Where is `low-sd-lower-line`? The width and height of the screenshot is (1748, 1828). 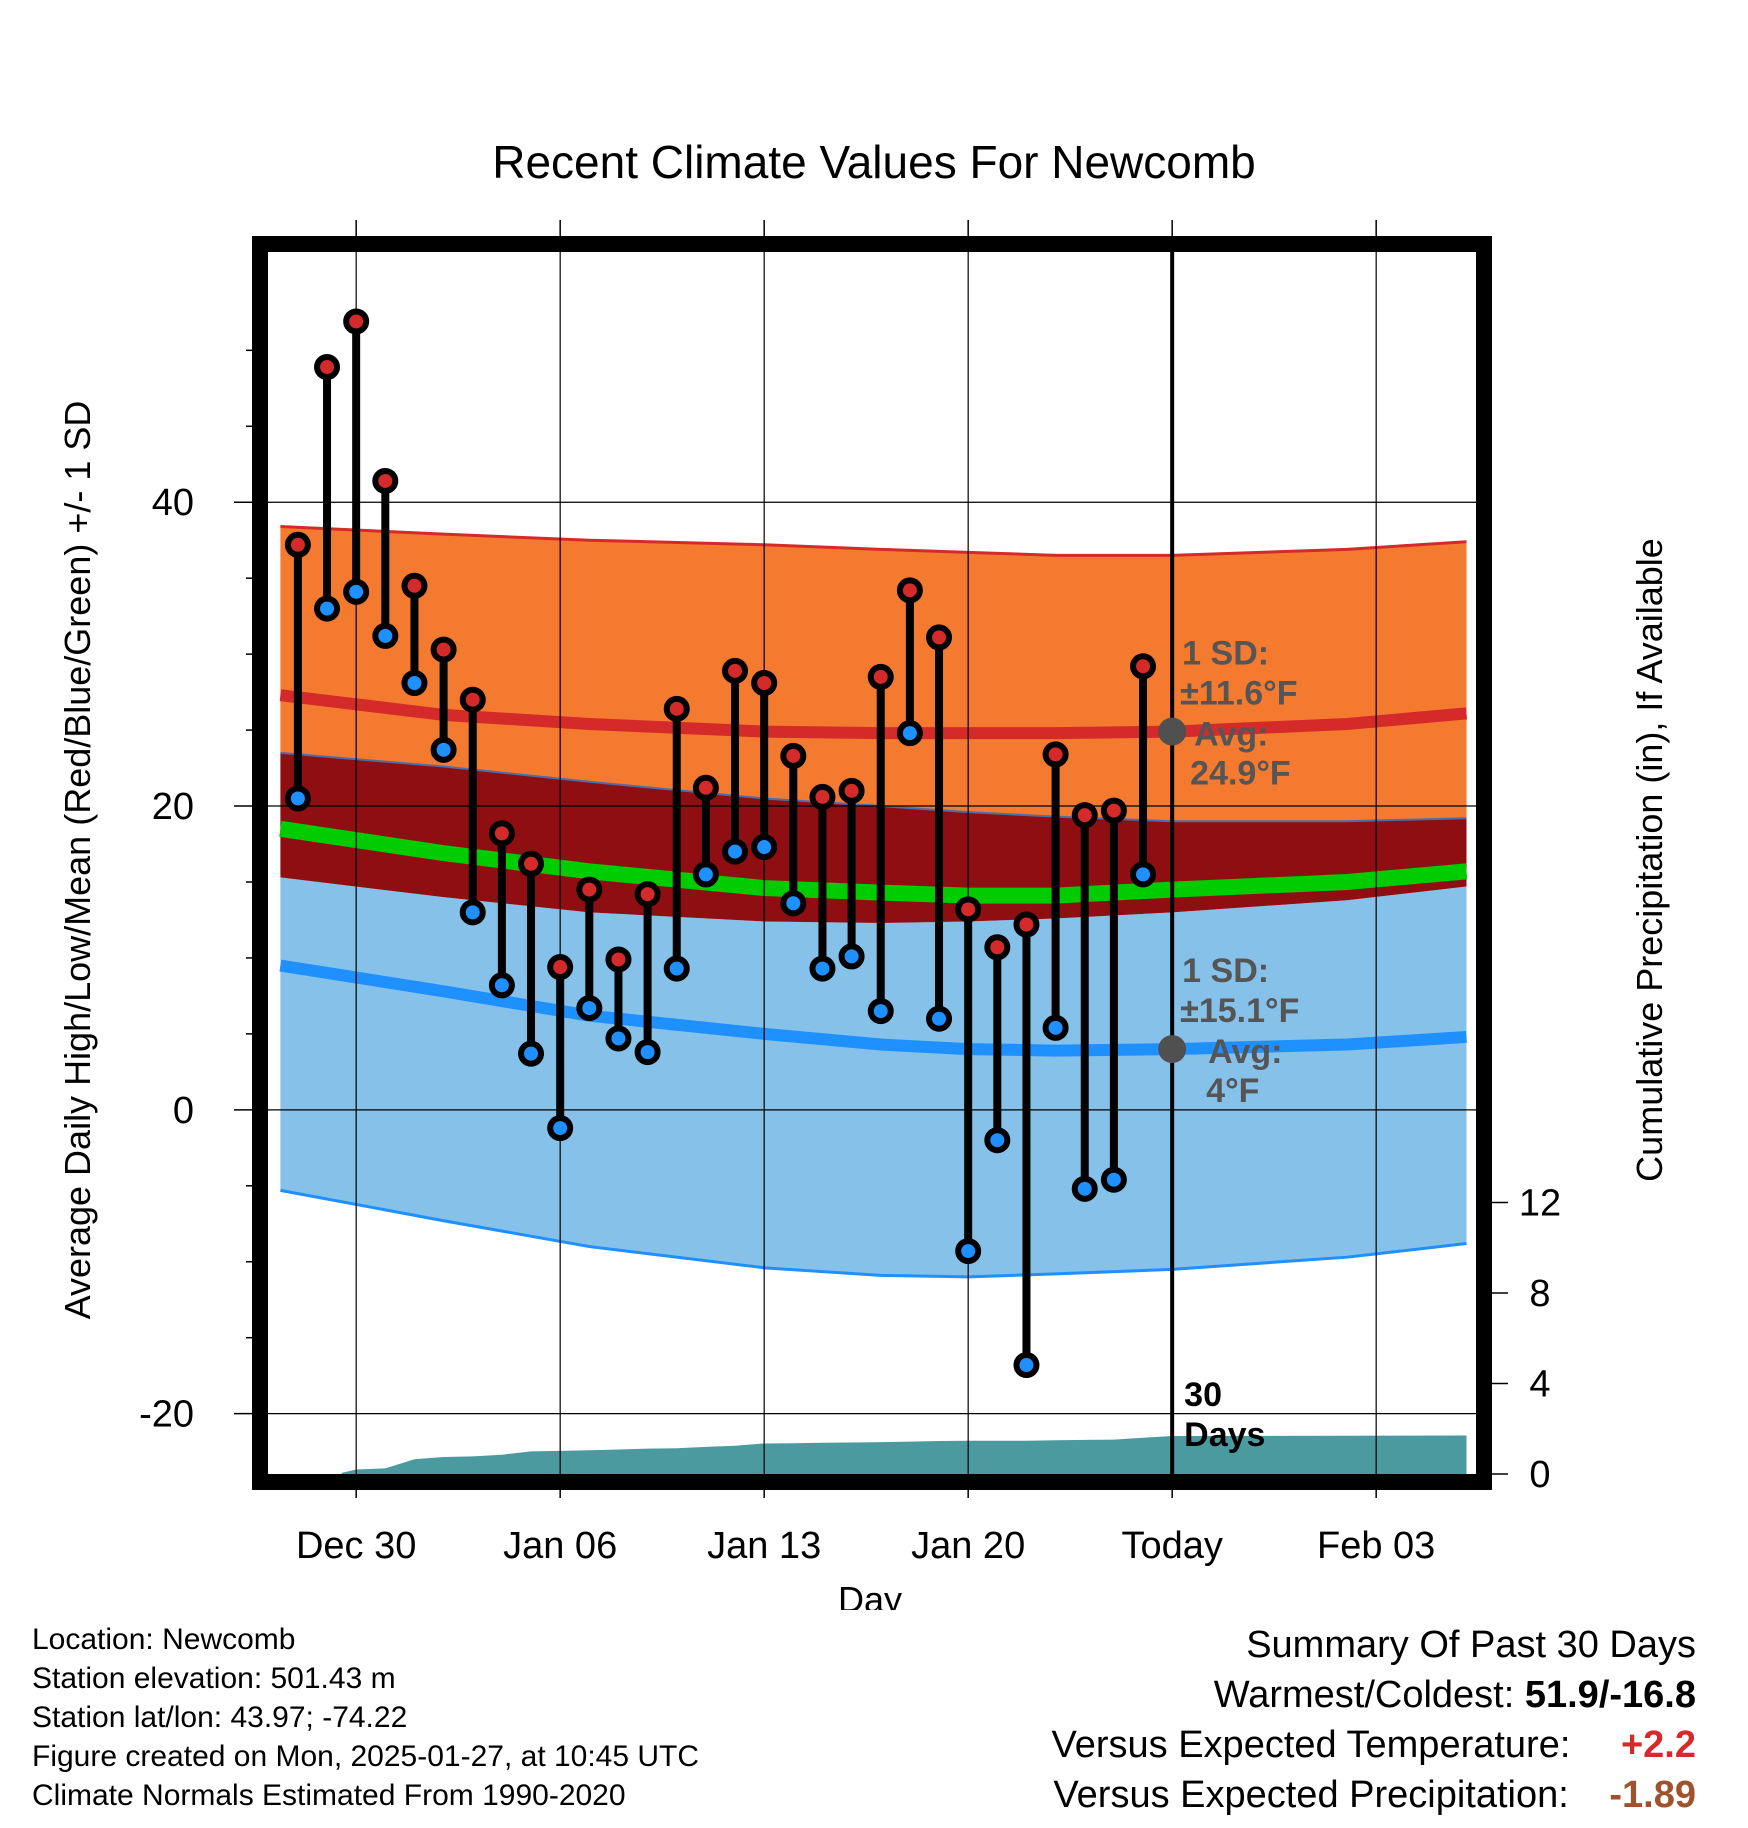 low-sd-lower-line is located at coordinates (873, 1233).